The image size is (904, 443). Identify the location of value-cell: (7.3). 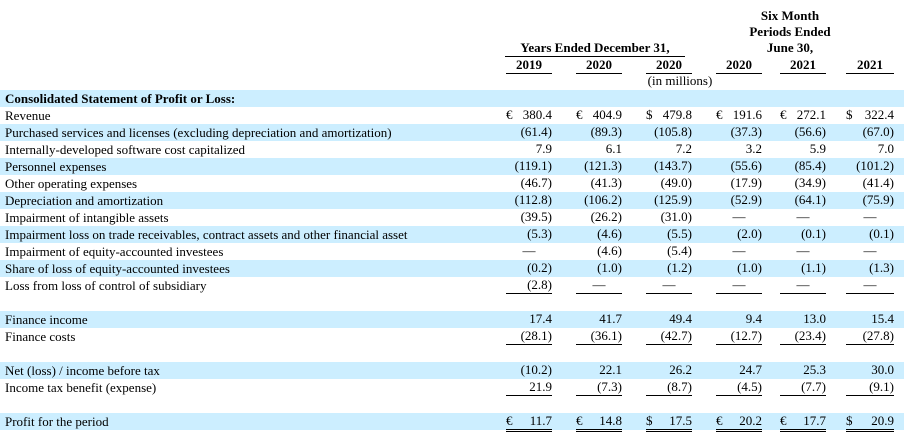
(599, 387).